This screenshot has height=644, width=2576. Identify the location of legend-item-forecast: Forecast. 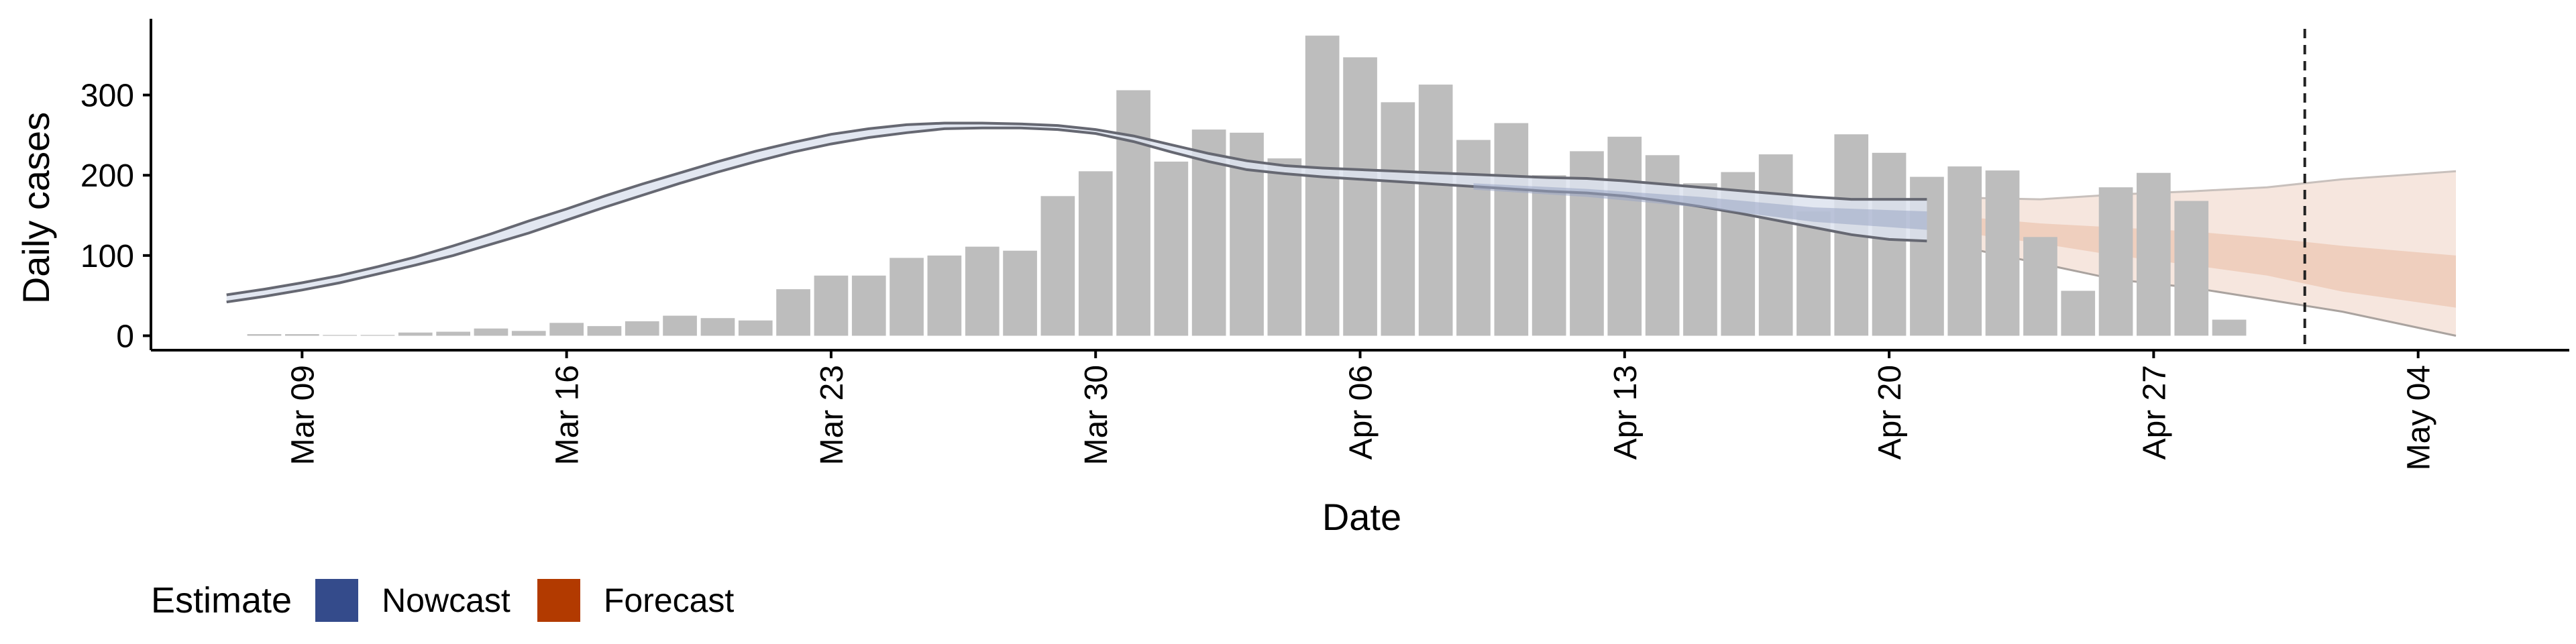
(636, 600).